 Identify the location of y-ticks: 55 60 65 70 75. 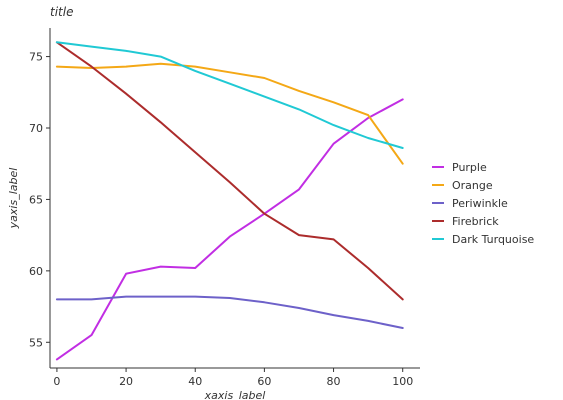
(39, 200).